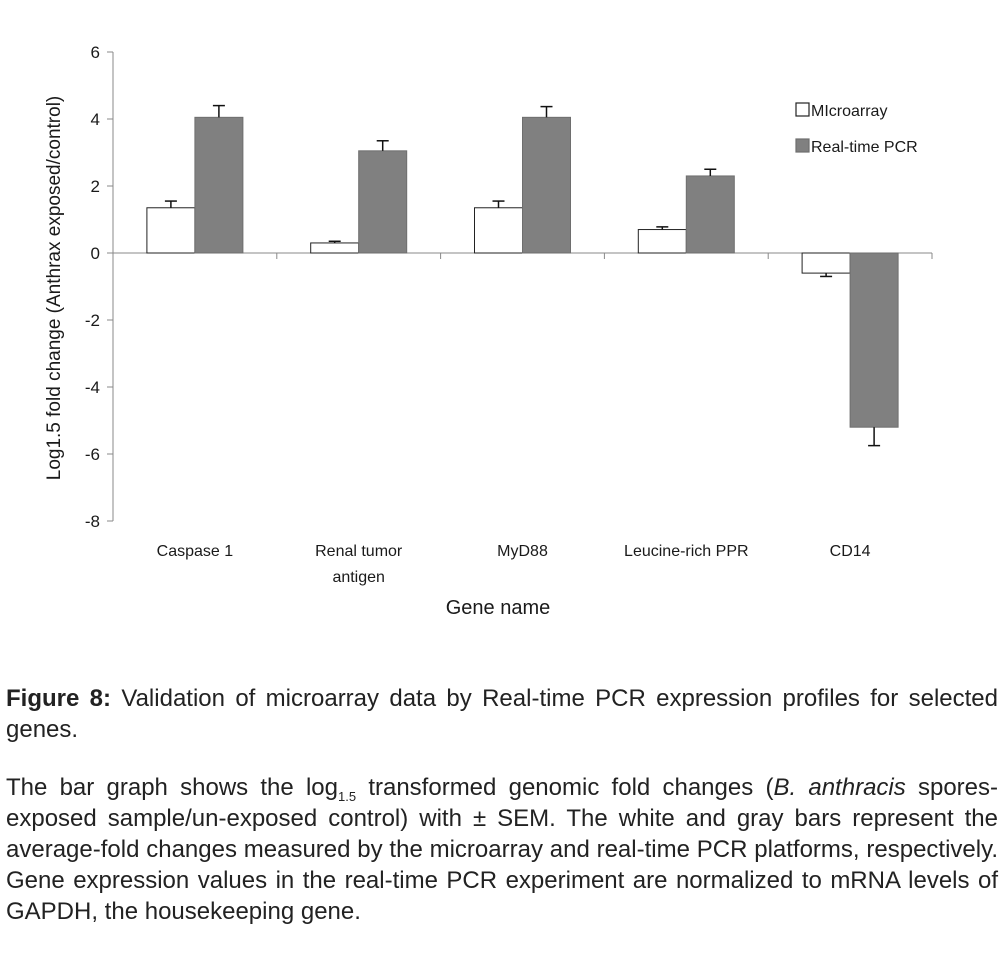 The width and height of the screenshot is (1002, 953). Describe the element at coordinates (95, 52) in the screenshot. I see `y-tick-label: 6` at that location.